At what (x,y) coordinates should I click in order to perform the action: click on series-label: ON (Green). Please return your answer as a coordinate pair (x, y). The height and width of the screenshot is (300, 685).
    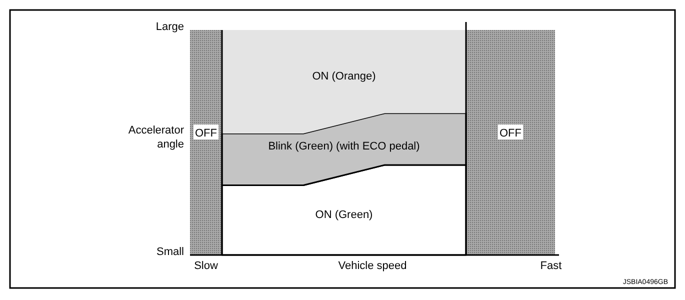
    Looking at the image, I should click on (344, 215).